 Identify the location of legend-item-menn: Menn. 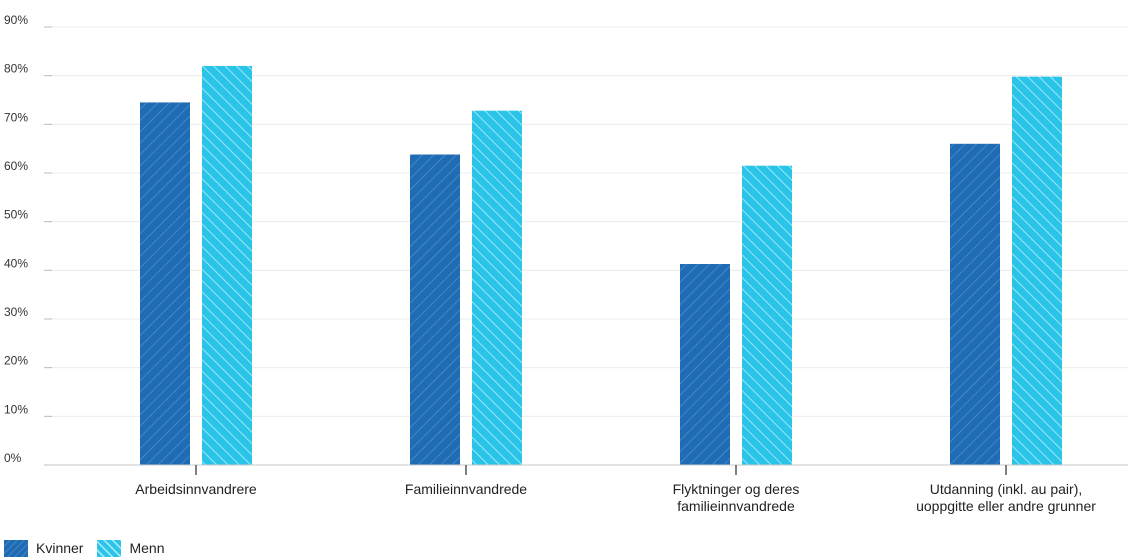
(131, 548).